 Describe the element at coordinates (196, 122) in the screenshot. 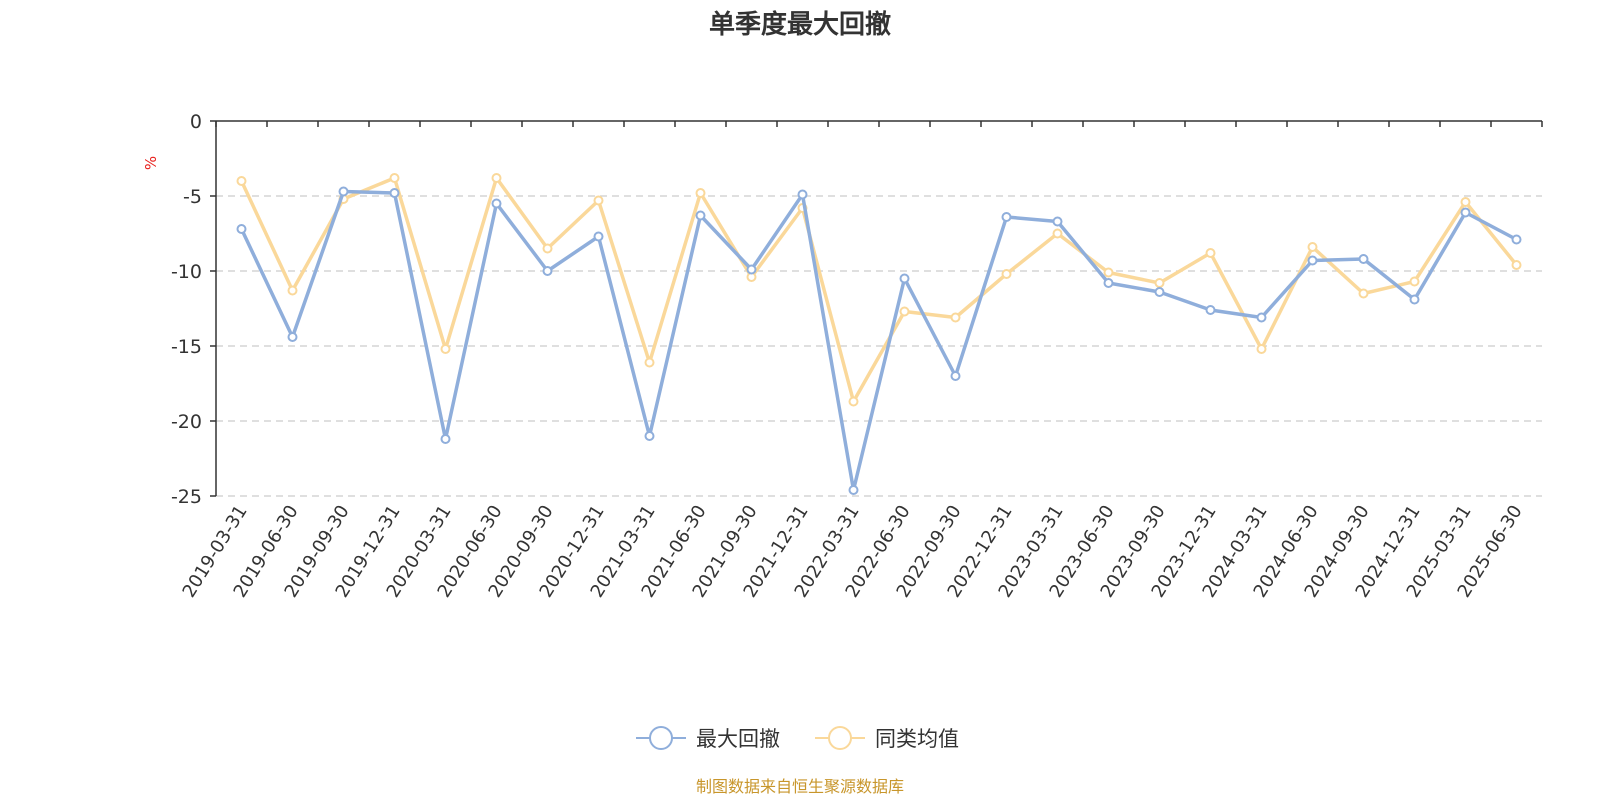

I see `y-tick-label: 0` at that location.